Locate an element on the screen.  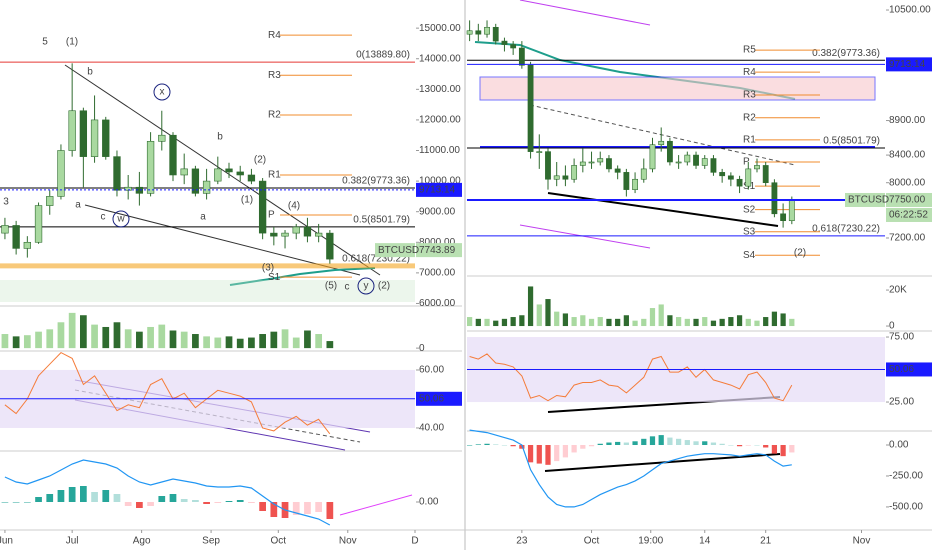
pivot-label: R1 is located at coordinates (274, 175).